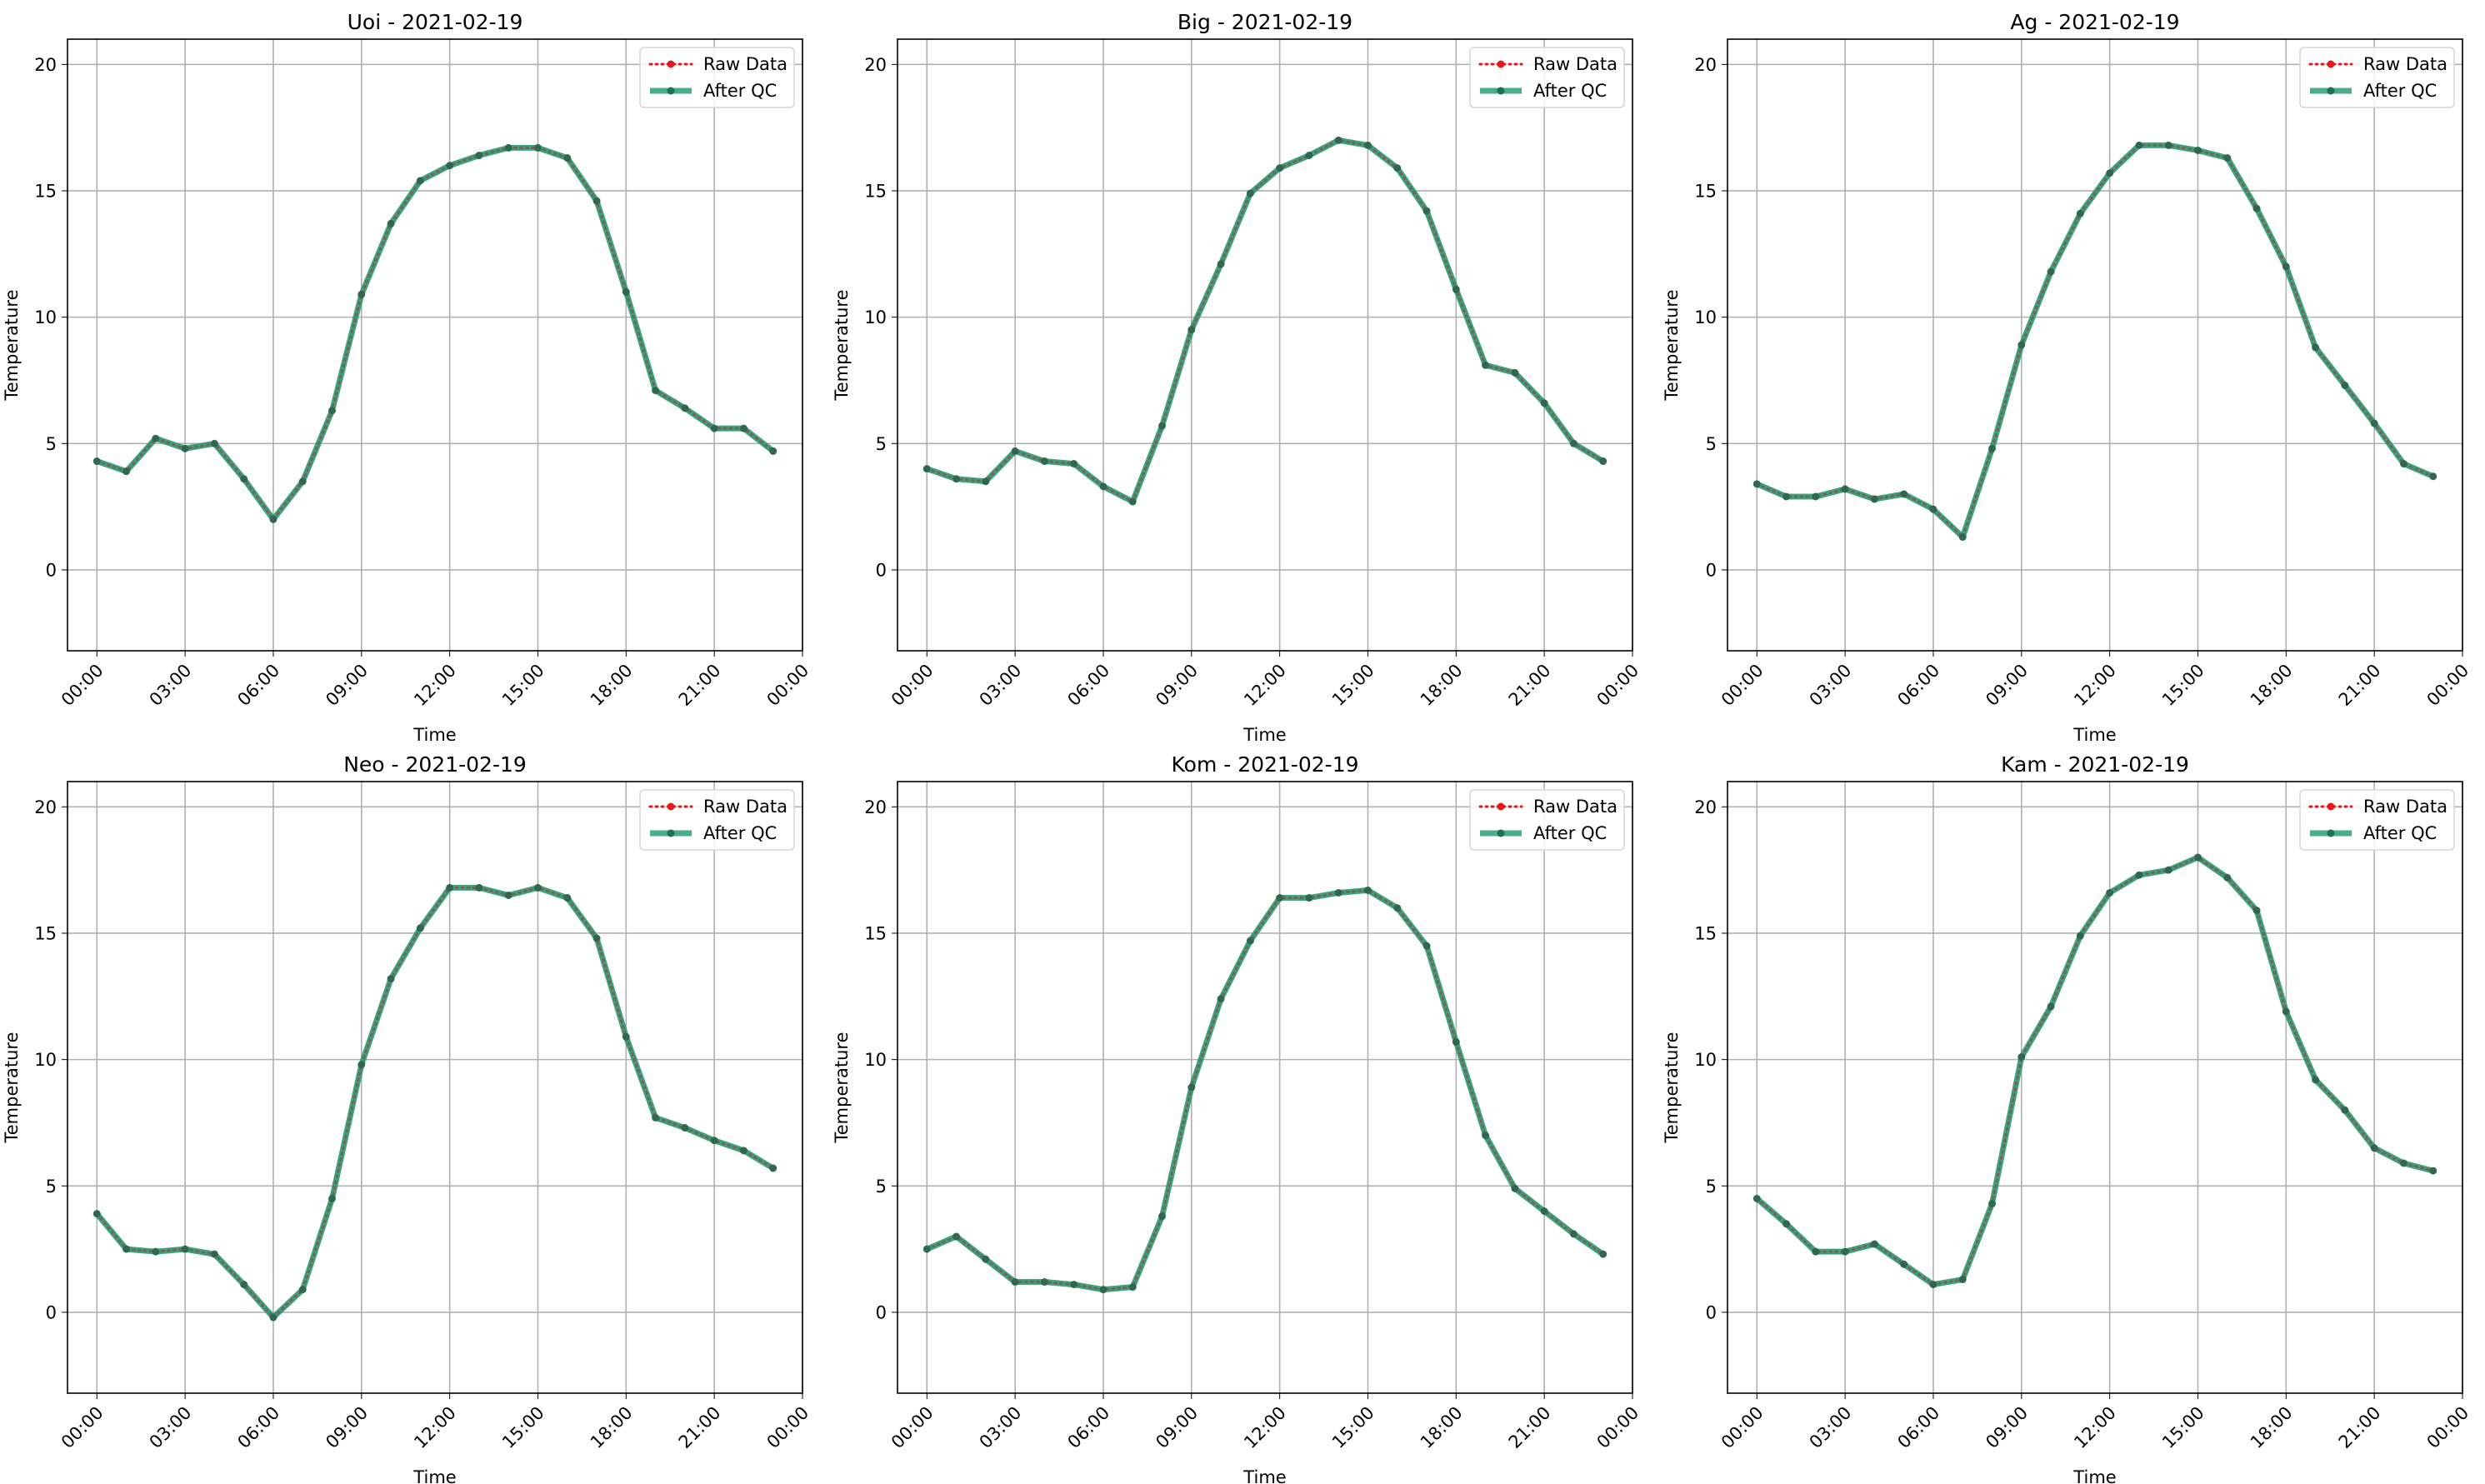  I want to click on y-tick-label: 15, so click(1705, 933).